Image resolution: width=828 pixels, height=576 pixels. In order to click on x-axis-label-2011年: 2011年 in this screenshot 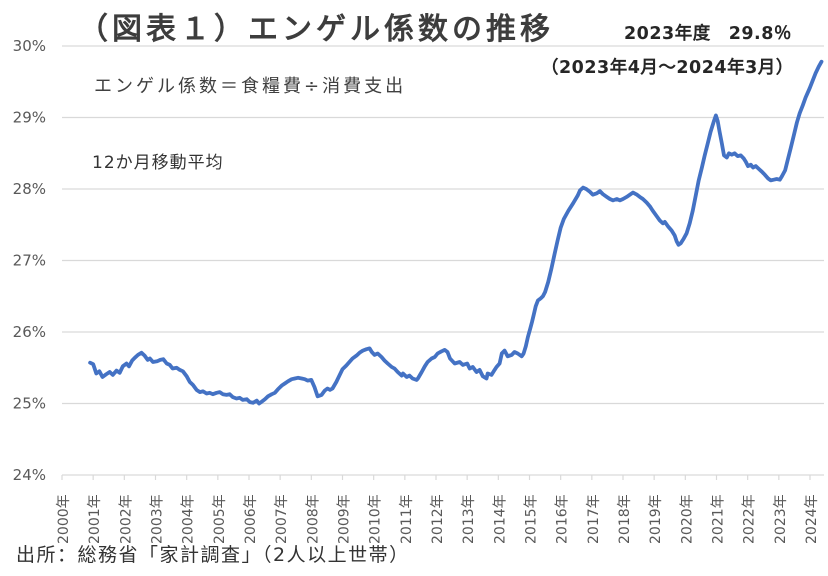, I will do `click(407, 519)`.